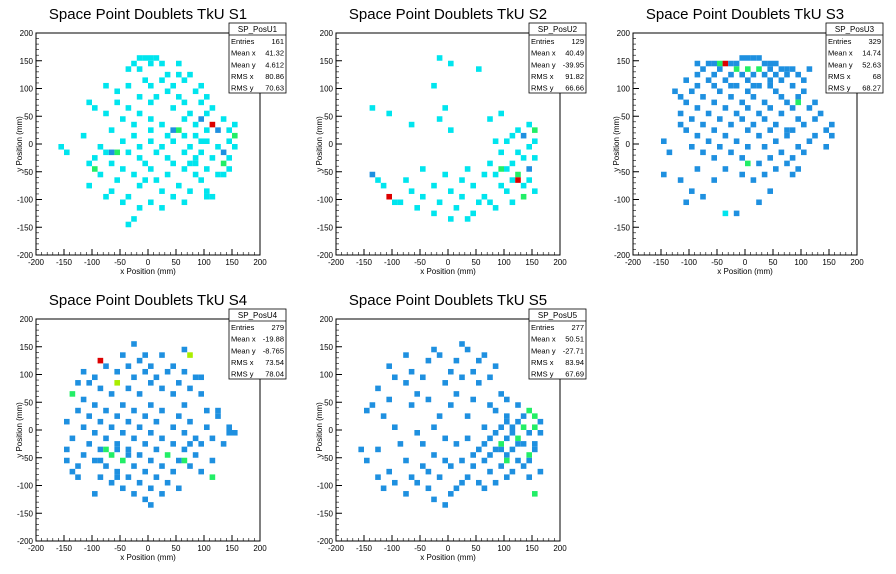 Image resolution: width=896 pixels, height=574 pixels. What do you see at coordinates (148, 548) in the screenshot?
I see `x-tick-label: 0` at bounding box center [148, 548].